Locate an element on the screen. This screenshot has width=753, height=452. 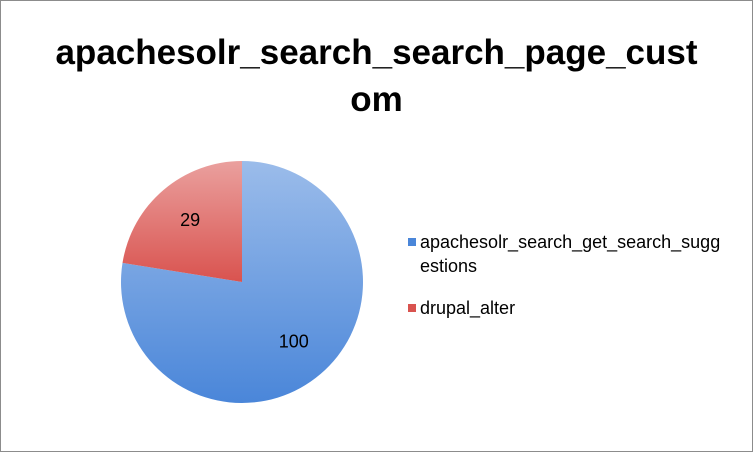
legend-swatch-apachesolr is located at coordinates (412, 242).